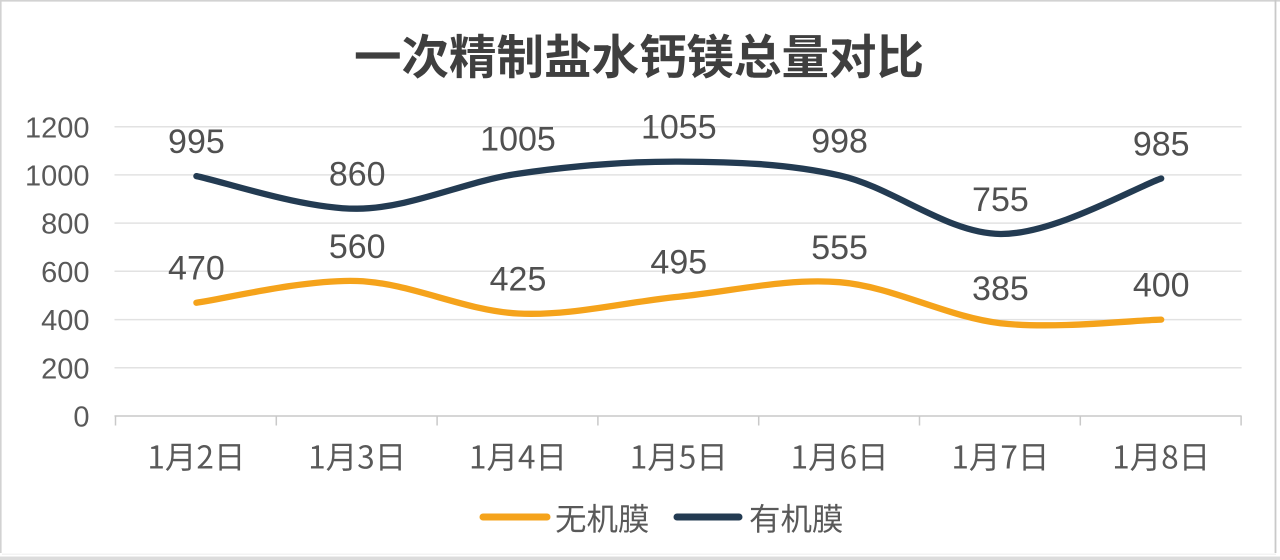 This screenshot has width=1280, height=560. Describe the element at coordinates (81, 418) in the screenshot. I see `svg-text: 0` at that location.